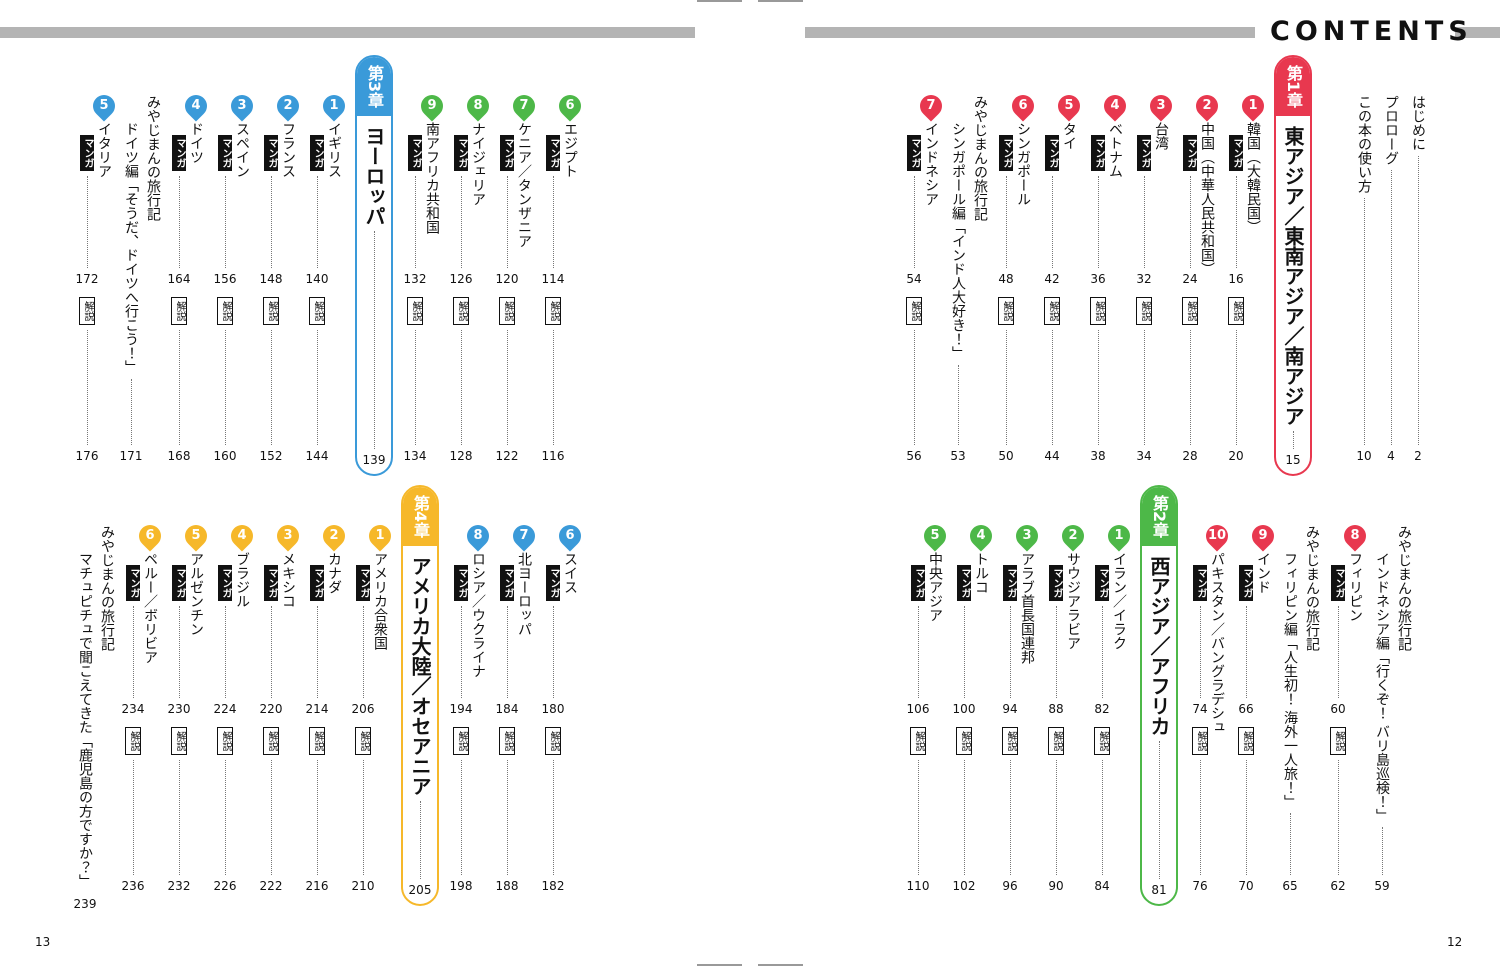  Describe the element at coordinates (964, 809) in the screenshot. I see `entry-column: 解説 102` at that location.